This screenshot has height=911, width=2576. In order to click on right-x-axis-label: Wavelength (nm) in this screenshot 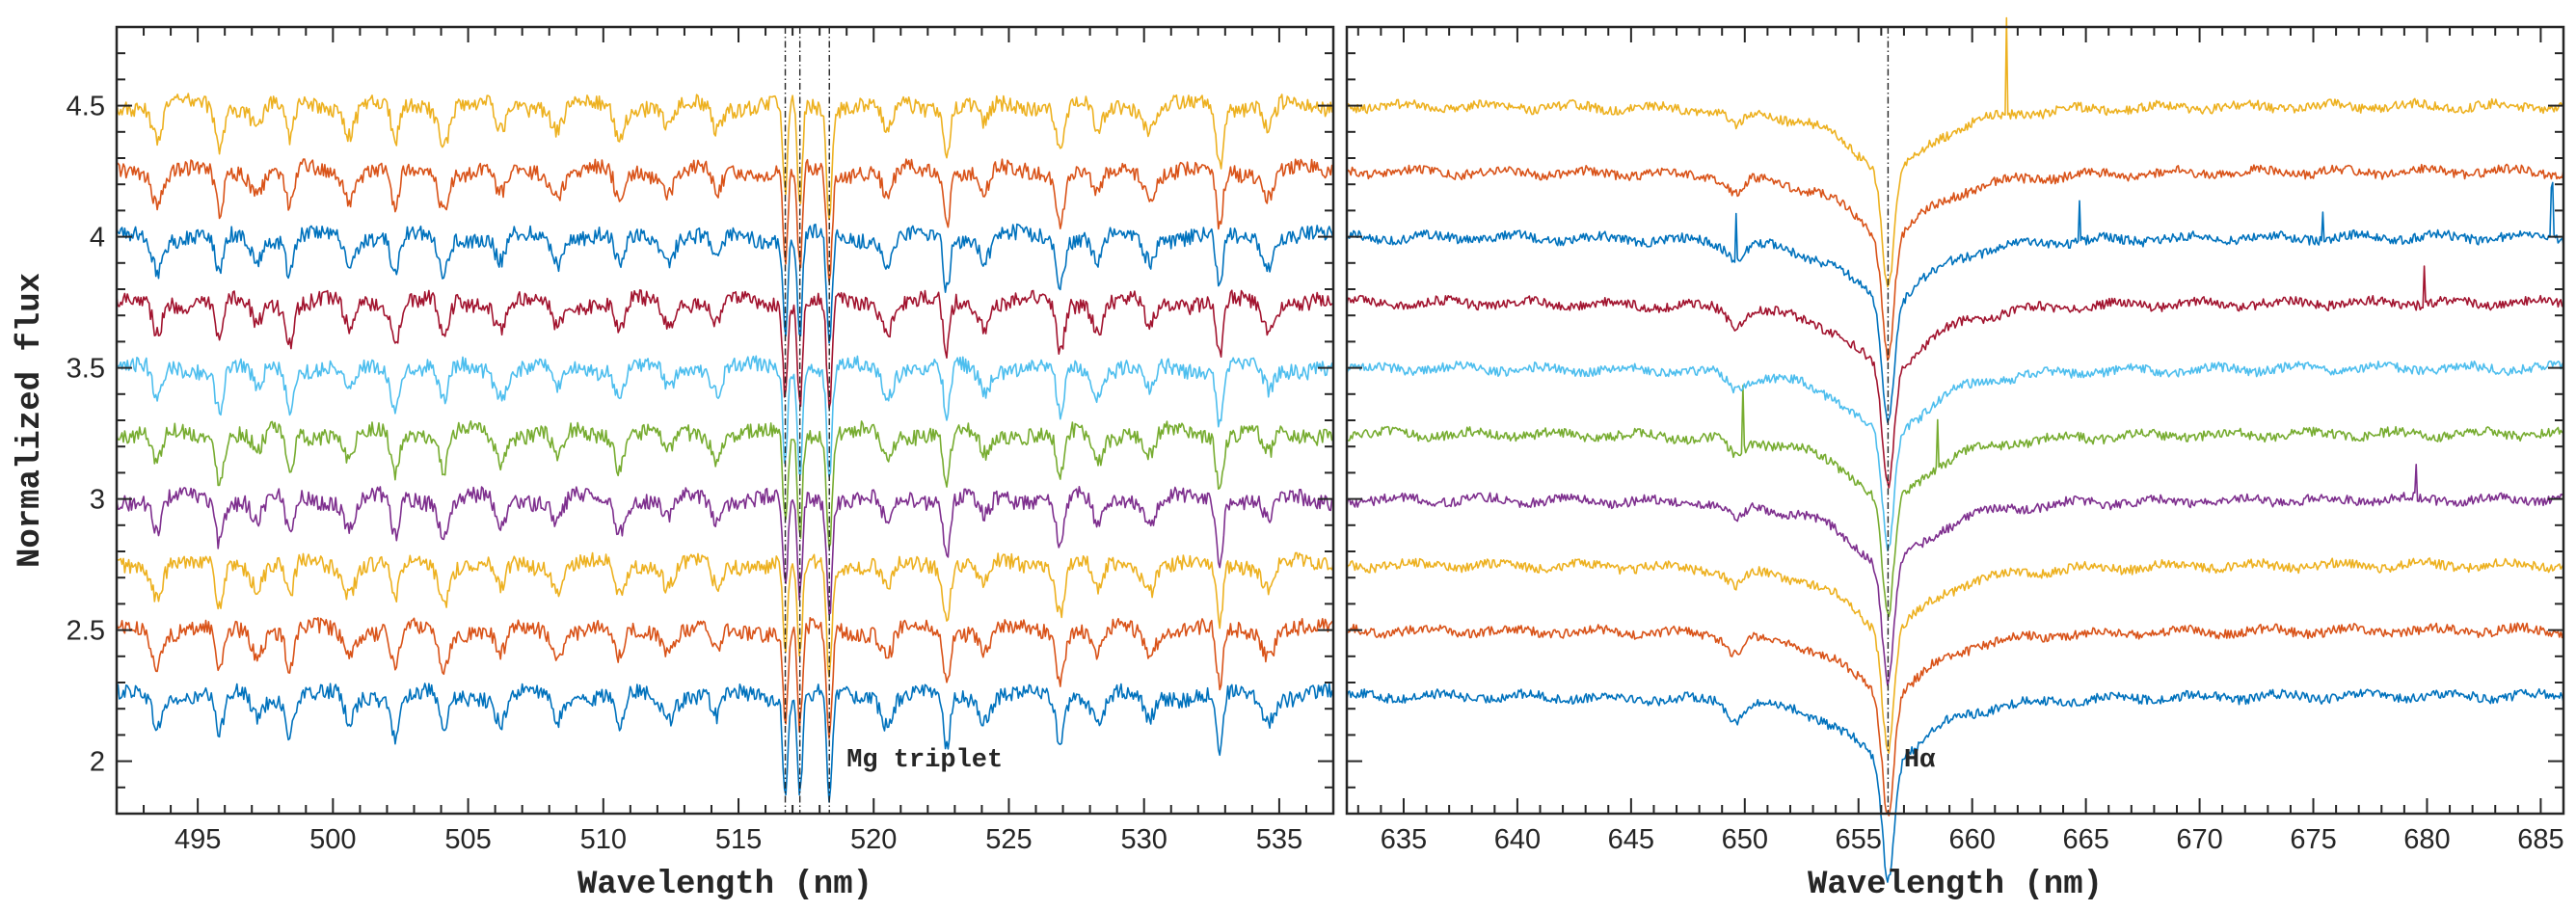, I will do `click(1956, 885)`.